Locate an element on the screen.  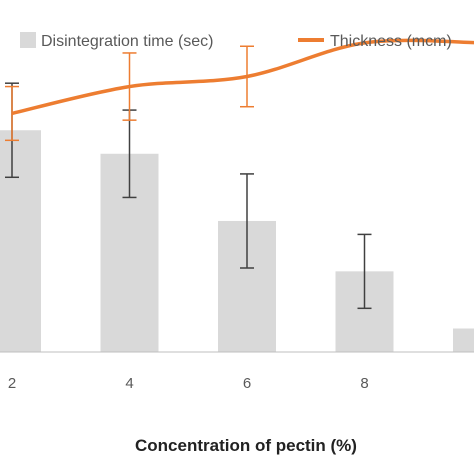
x-tick-labels: 246810 is located at coordinates (241, 383).